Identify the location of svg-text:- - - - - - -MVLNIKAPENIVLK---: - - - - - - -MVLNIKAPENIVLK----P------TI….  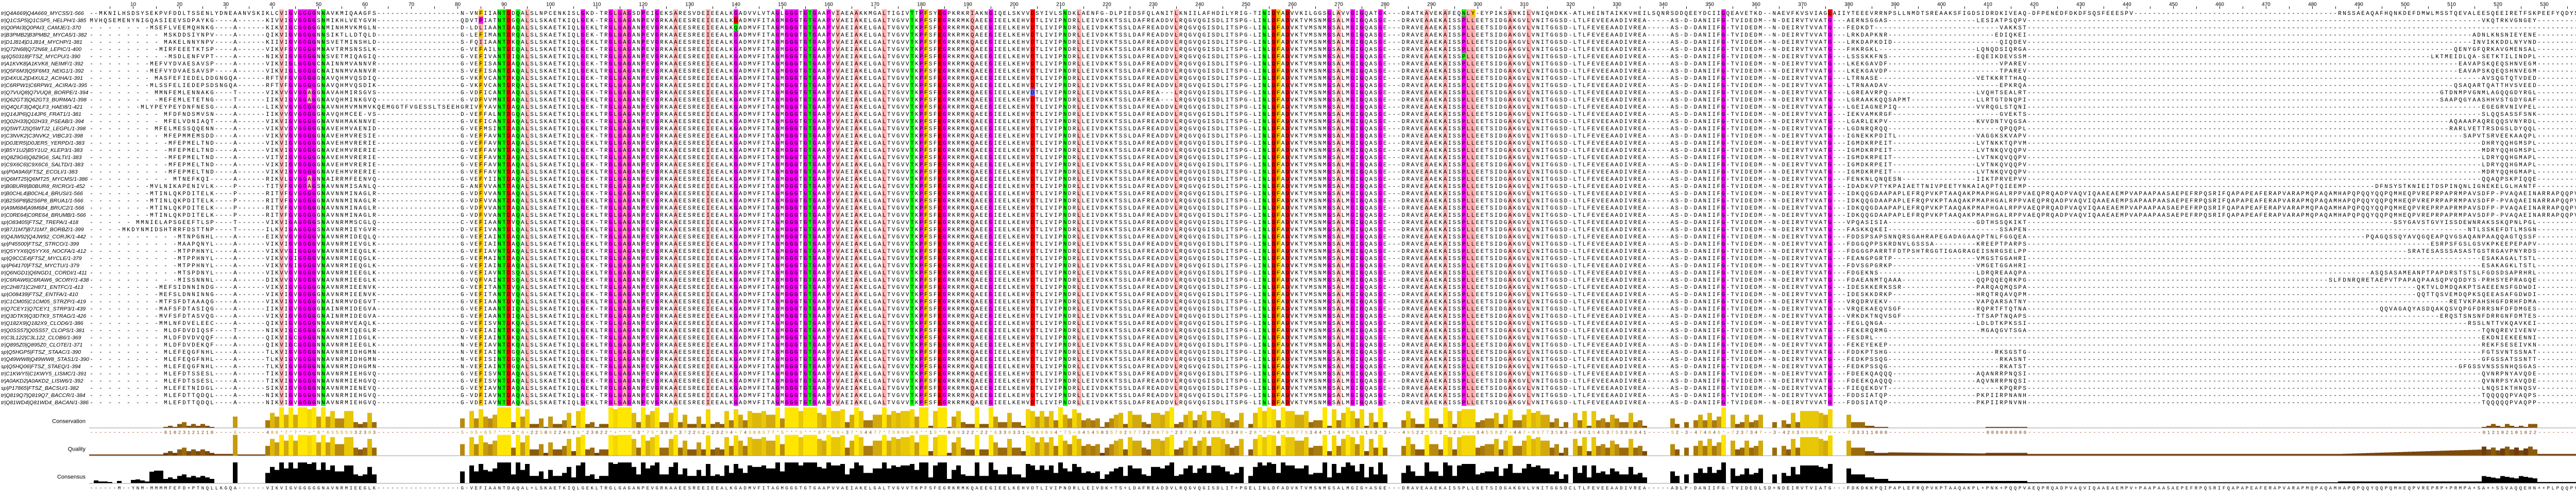
(1333, 187).